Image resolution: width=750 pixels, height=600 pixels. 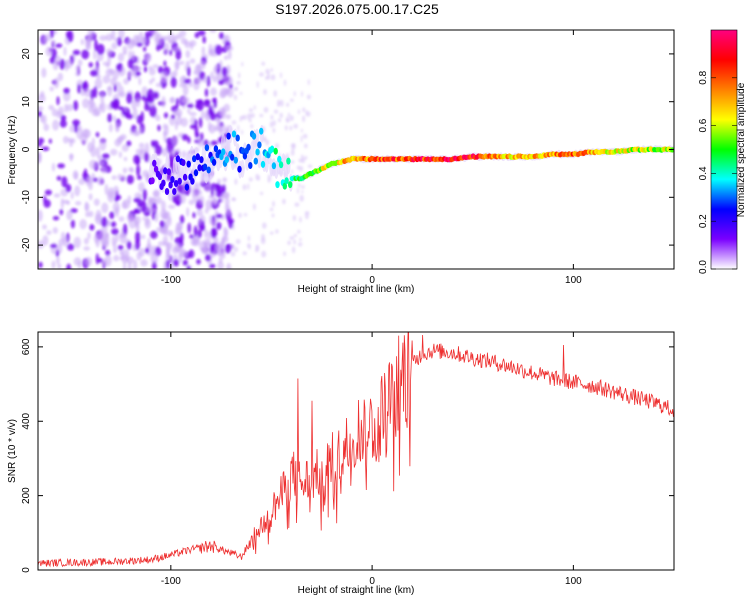 What do you see at coordinates (372, 581) in the screenshot?
I see `x-tick-label: 0` at bounding box center [372, 581].